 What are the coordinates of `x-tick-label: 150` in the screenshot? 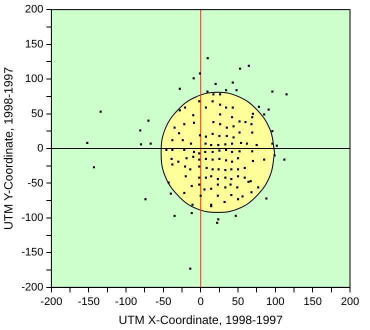 It's located at (312, 302).